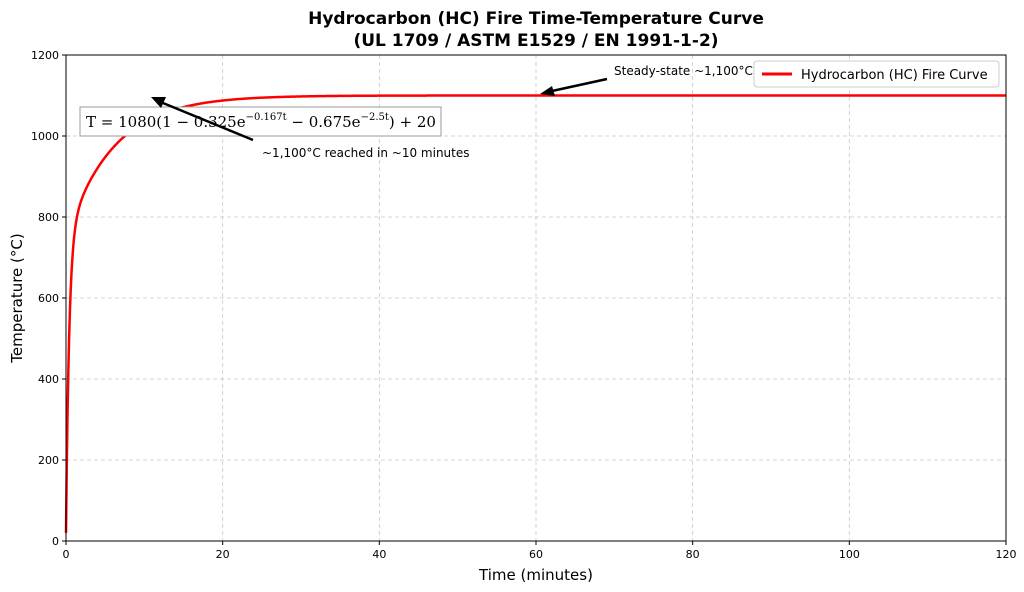 The height and width of the screenshot is (592, 1024). What do you see at coordinates (48, 379) in the screenshot?
I see `y-tick-label: 400` at bounding box center [48, 379].